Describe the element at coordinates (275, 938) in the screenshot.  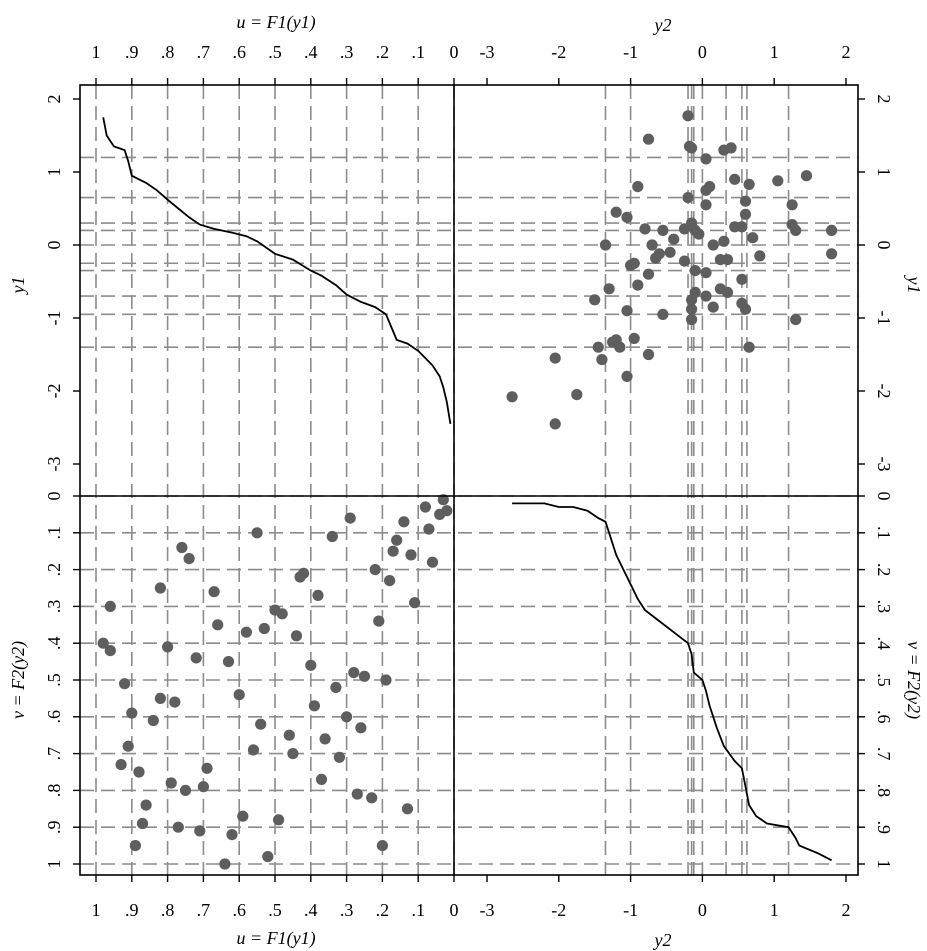
I see `bottom-left-axis-title: u = F1(y1)` at that location.